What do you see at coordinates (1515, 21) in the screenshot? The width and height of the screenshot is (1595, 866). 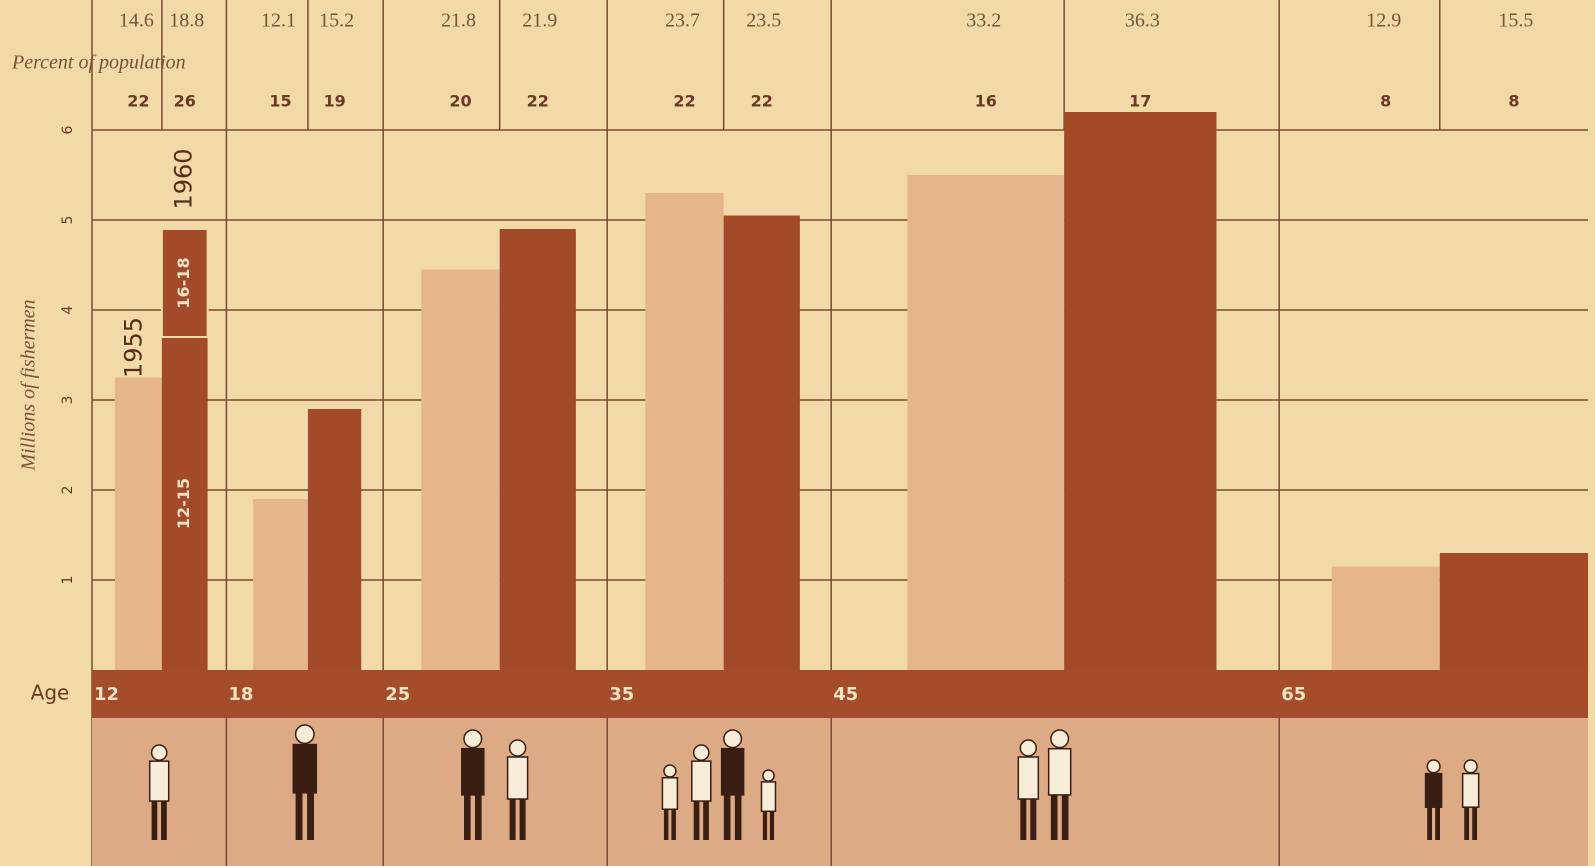 I see `row1-label: 15.5` at bounding box center [1515, 21].